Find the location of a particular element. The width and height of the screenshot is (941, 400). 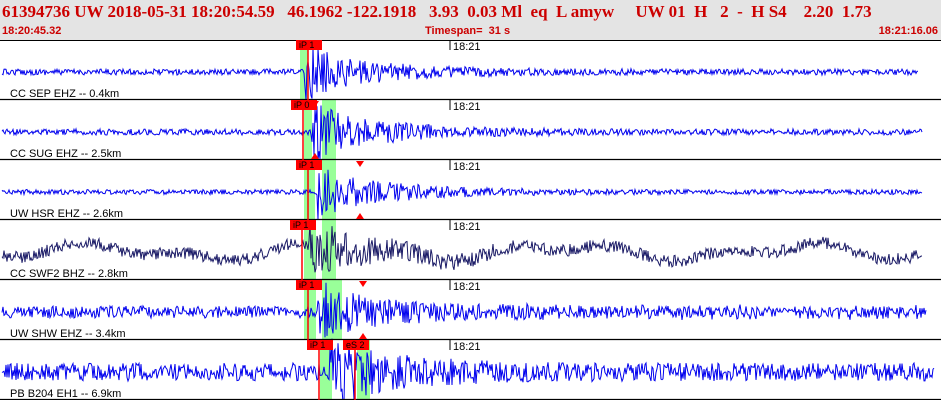

start-time: 18:20:45.32 is located at coordinates (32, 31).